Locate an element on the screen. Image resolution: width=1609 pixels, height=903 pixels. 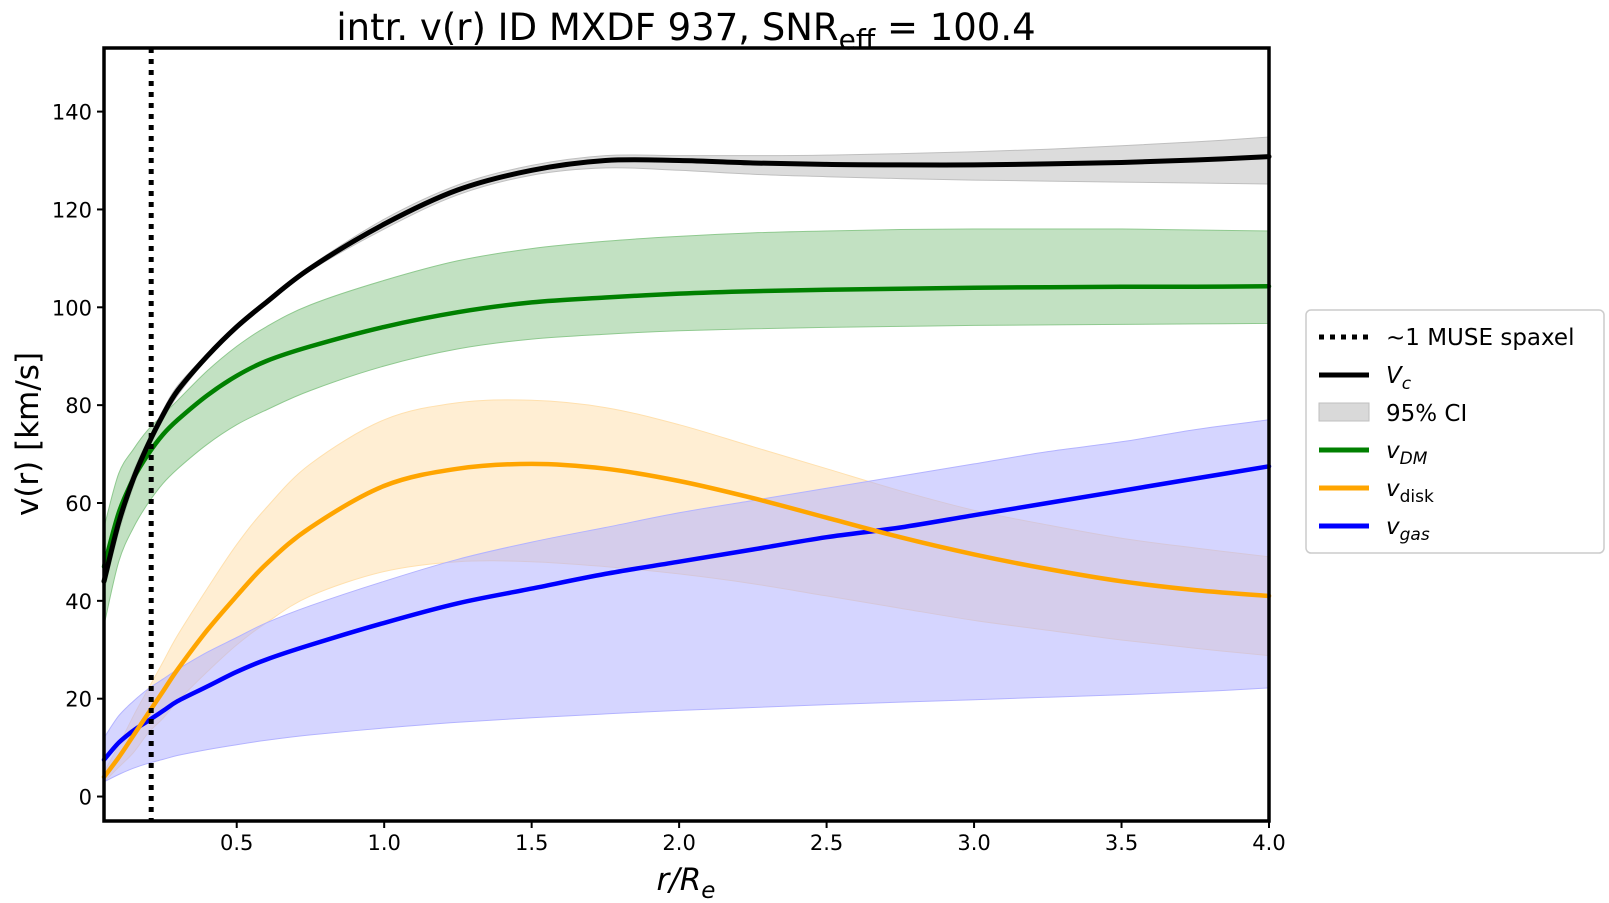
y-tick-label: 40 is located at coordinates (78, 602).